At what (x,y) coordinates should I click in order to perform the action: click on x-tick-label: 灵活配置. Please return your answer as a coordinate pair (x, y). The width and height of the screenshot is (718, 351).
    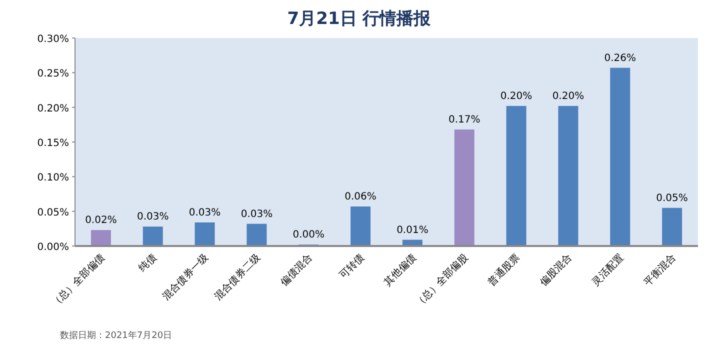
    Looking at the image, I should click on (607, 270).